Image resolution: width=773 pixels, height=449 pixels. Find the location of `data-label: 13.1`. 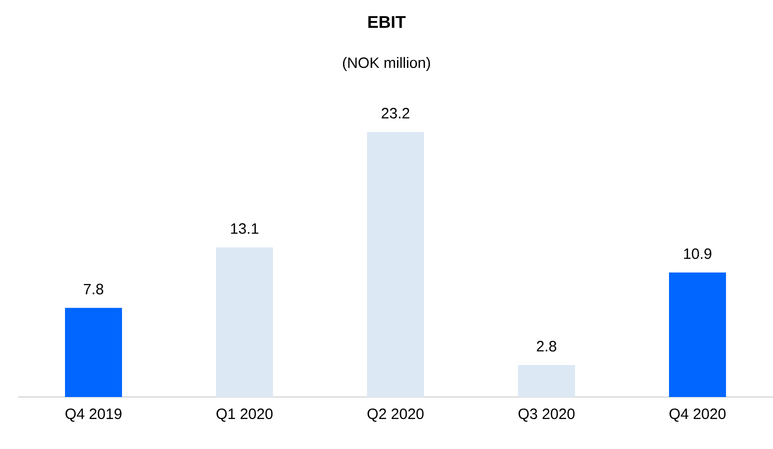

data-label: 13.1 is located at coordinates (244, 228).